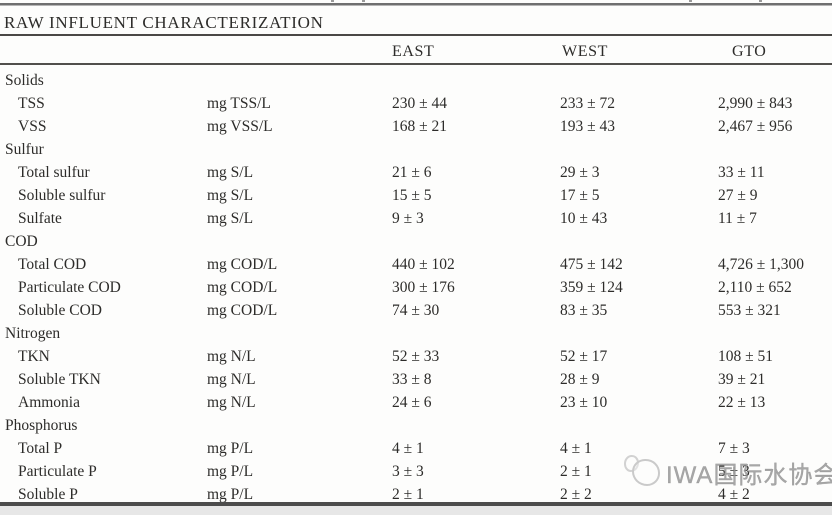 Image resolution: width=832 pixels, height=515 pixels. I want to click on section-label: Solids, so click(24, 80).